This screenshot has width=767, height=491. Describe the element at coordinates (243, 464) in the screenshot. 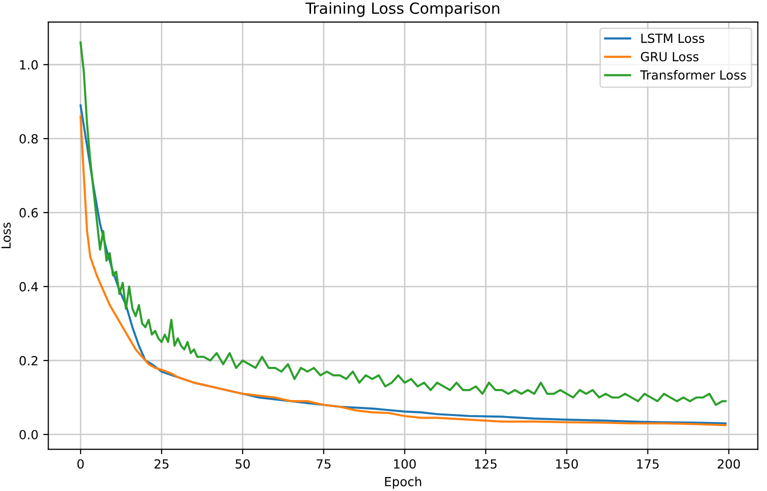

I see `x-tick-label: 50` at that location.